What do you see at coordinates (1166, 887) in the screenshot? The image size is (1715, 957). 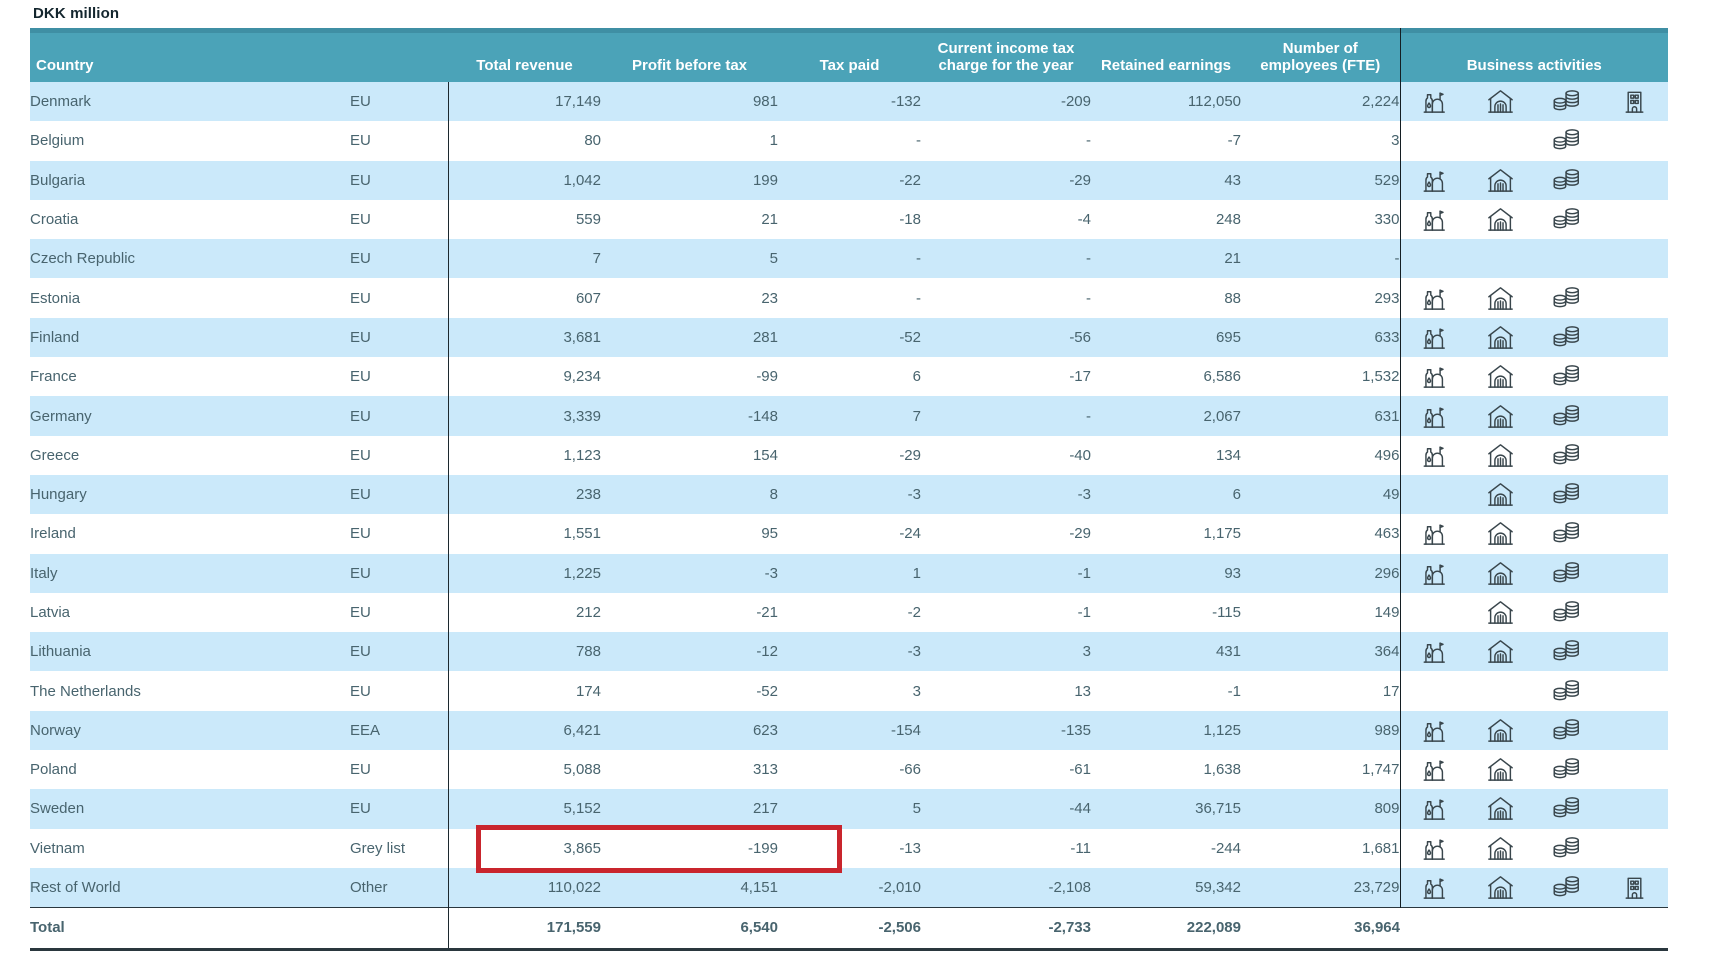 I see `retained-earnings-cell: 59,342` at bounding box center [1166, 887].